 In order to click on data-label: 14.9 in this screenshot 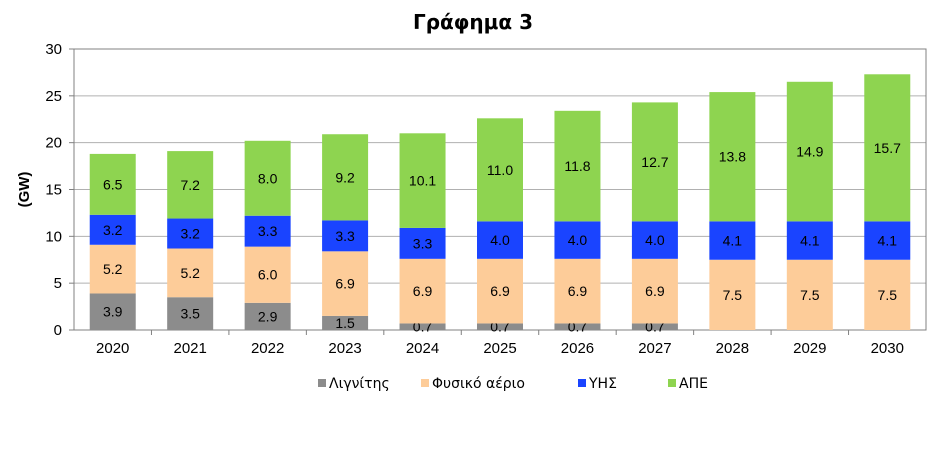, I will do `click(809, 152)`.